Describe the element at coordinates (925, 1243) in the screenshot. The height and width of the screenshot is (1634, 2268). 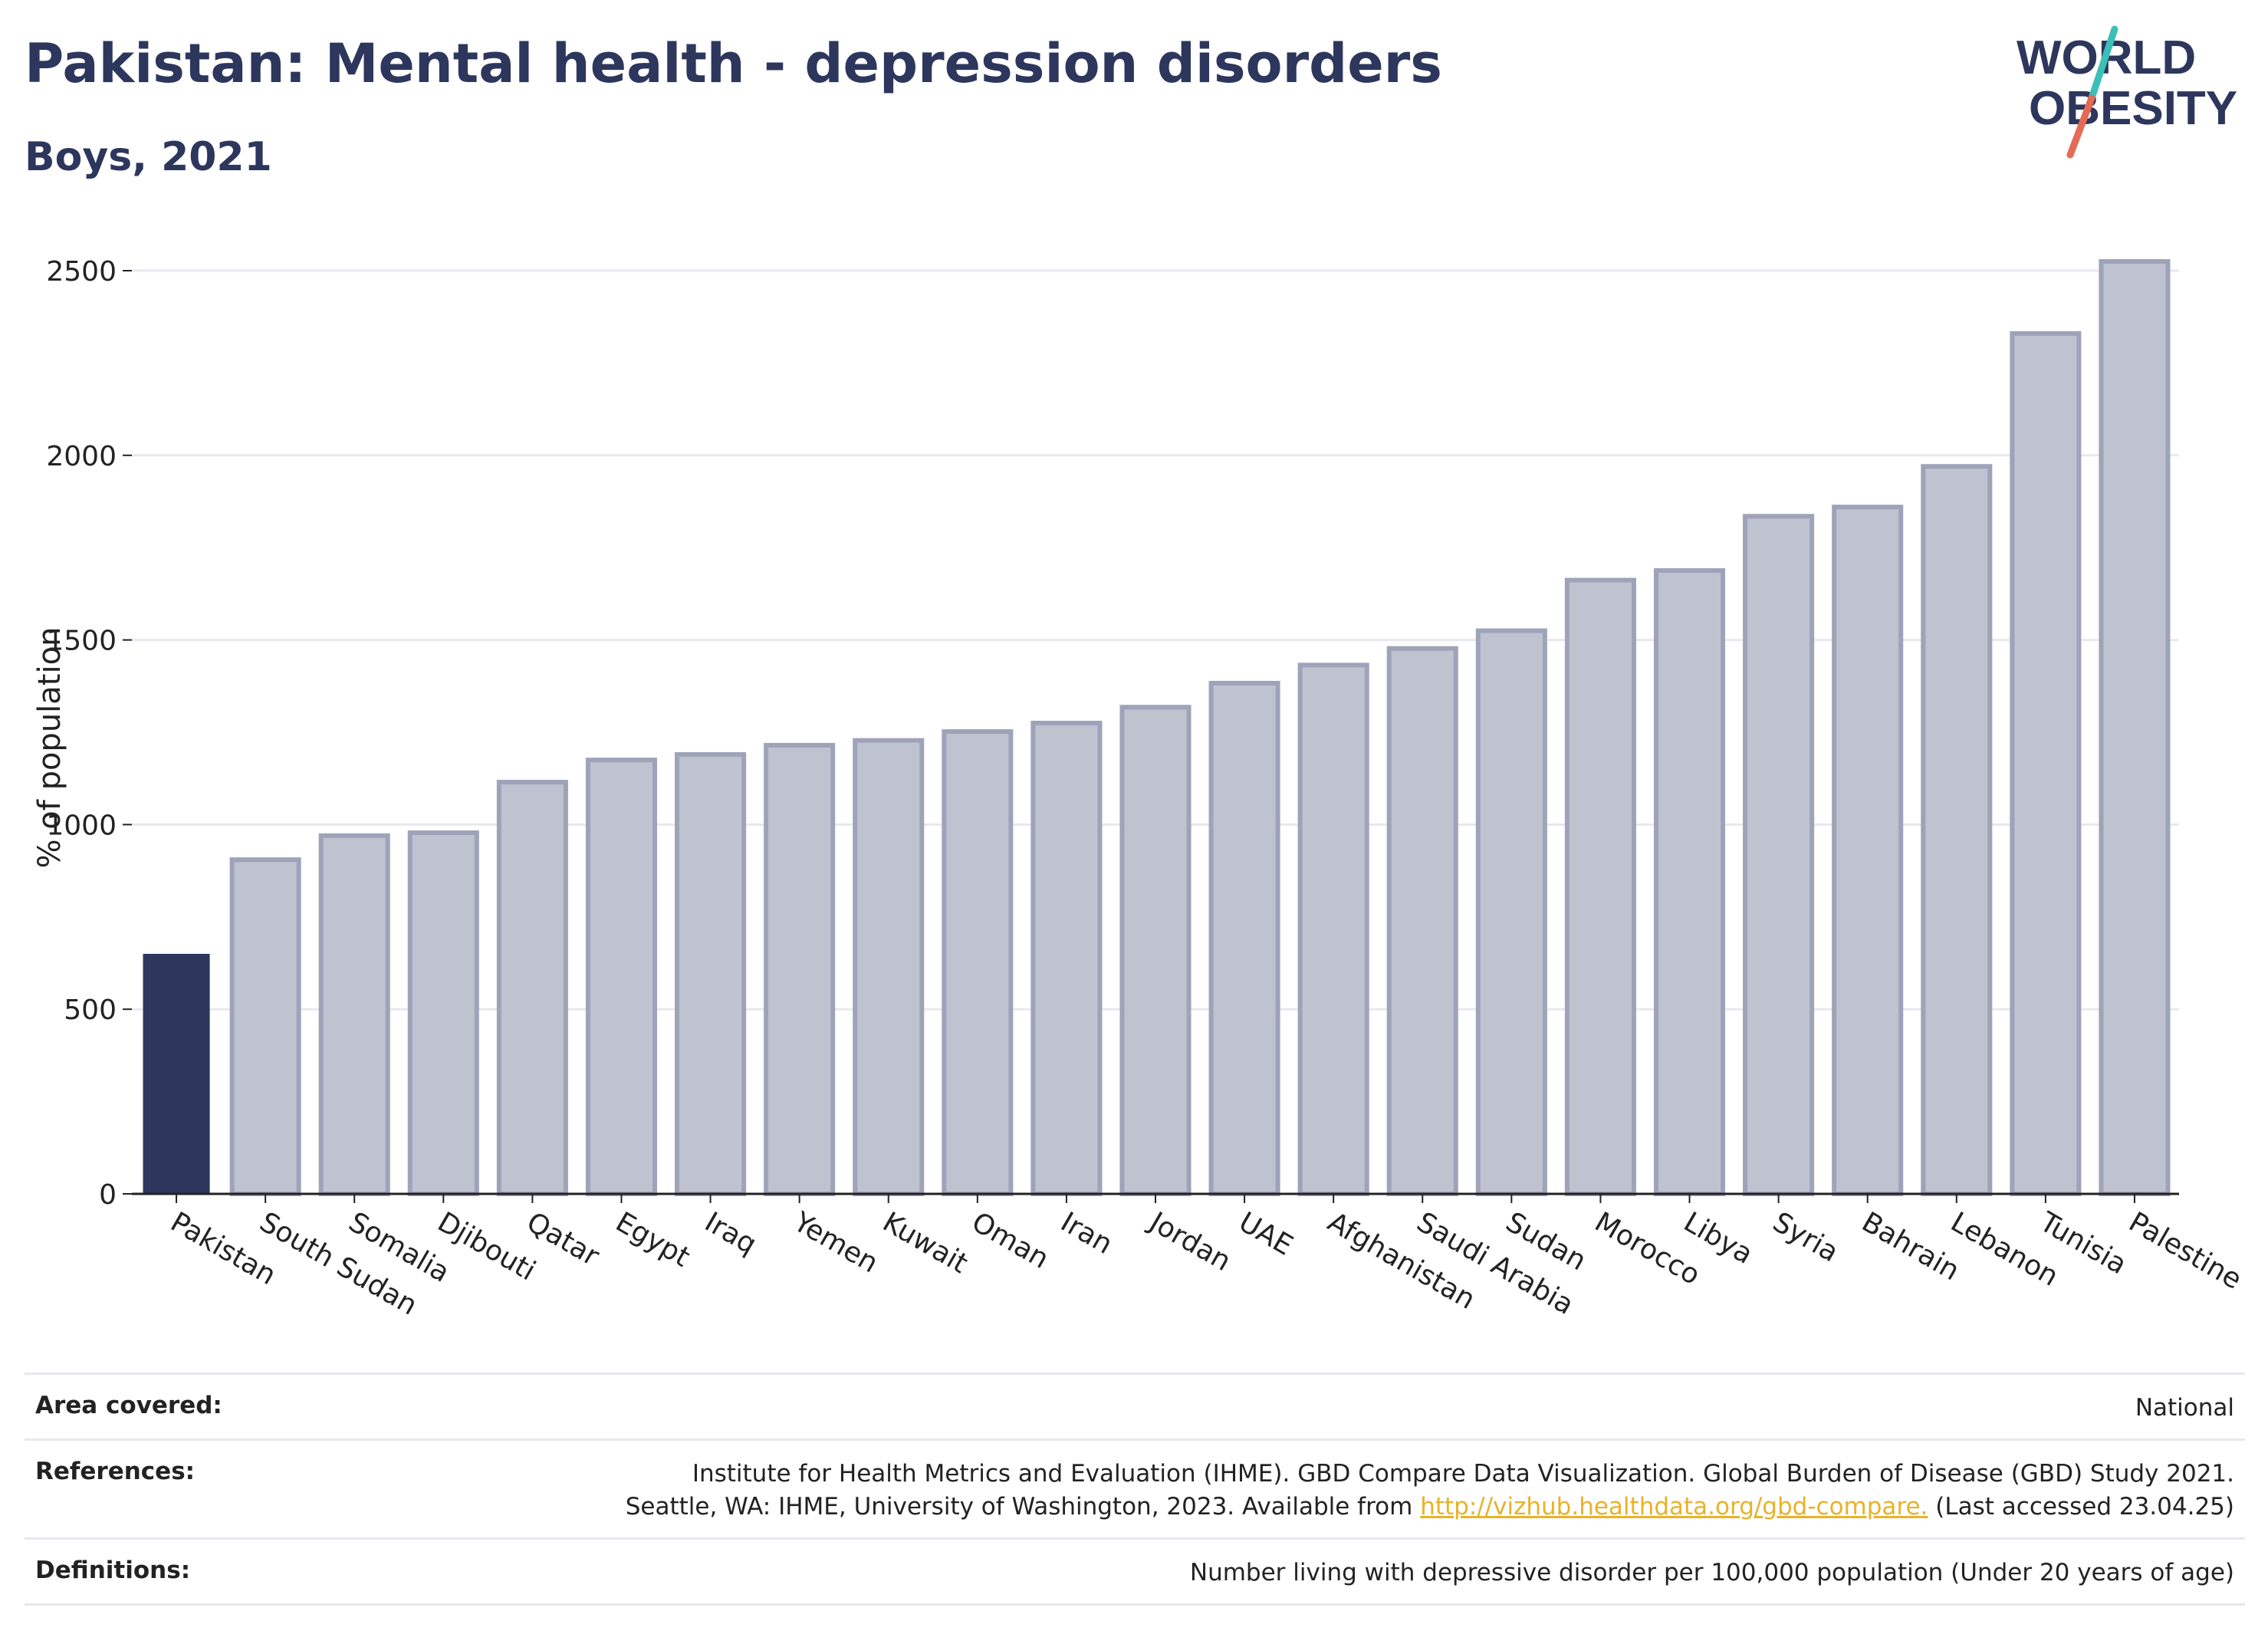
I see `x-tick-label: Kuwait` at that location.